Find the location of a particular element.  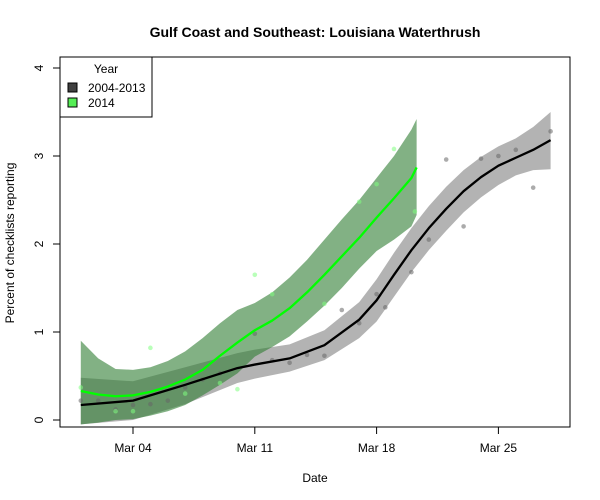

x-axis-label: Date is located at coordinates (315, 478).